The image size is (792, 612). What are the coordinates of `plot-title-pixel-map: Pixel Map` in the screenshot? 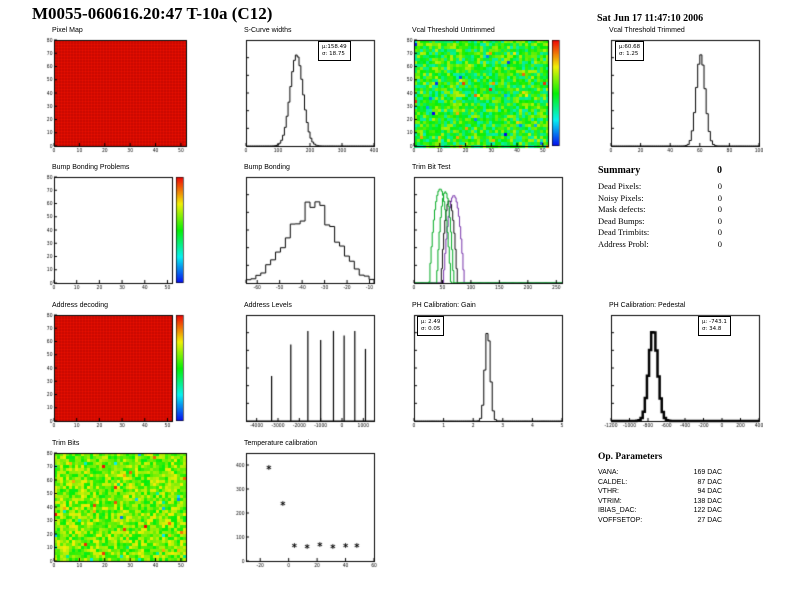 It's located at (67, 30).